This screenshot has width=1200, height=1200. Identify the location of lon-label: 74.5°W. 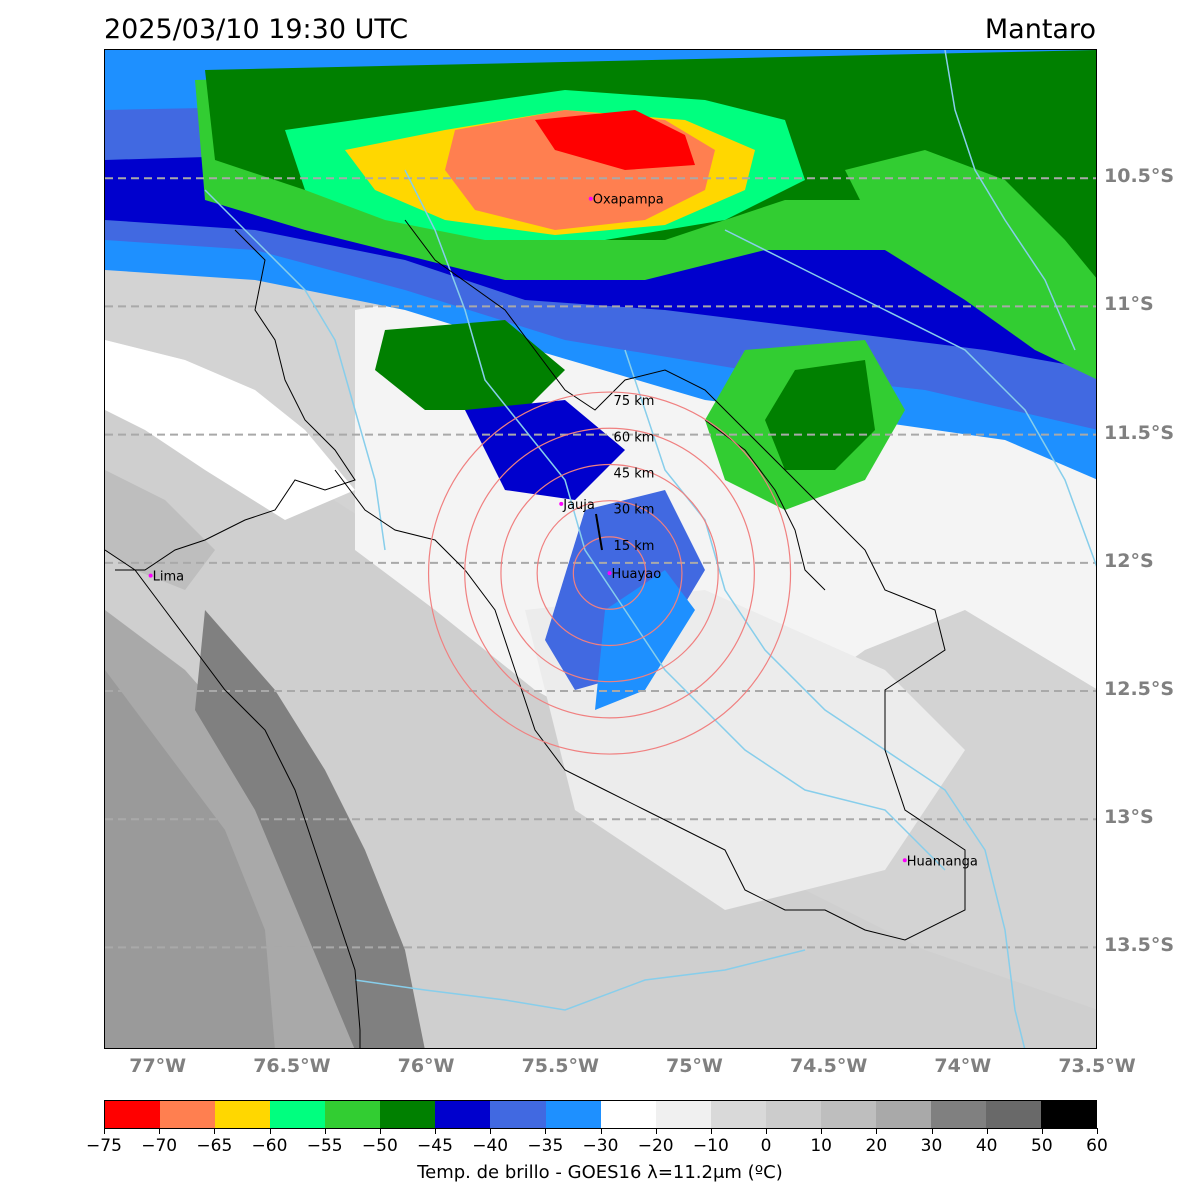
(828, 1066).